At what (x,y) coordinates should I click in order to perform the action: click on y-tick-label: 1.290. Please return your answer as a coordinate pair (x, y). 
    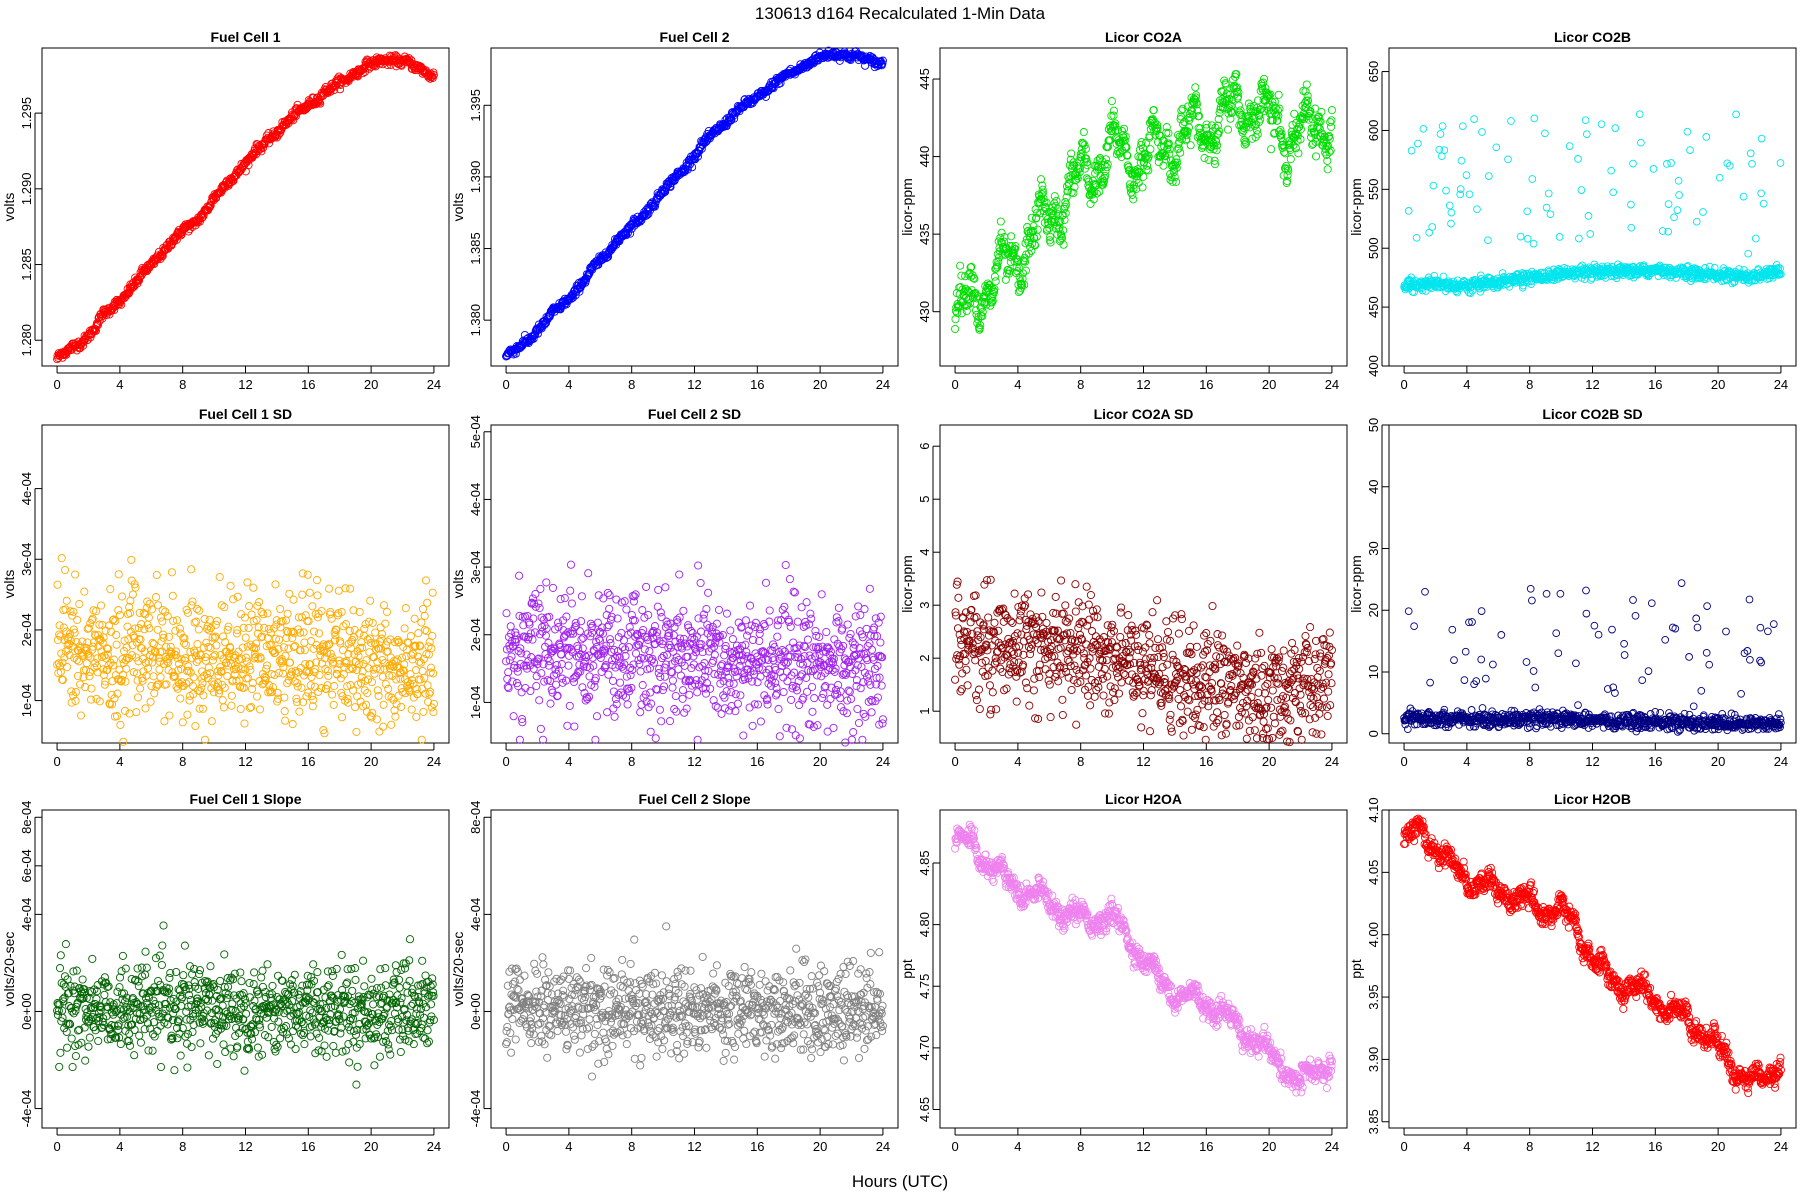
    Looking at the image, I should click on (26, 189).